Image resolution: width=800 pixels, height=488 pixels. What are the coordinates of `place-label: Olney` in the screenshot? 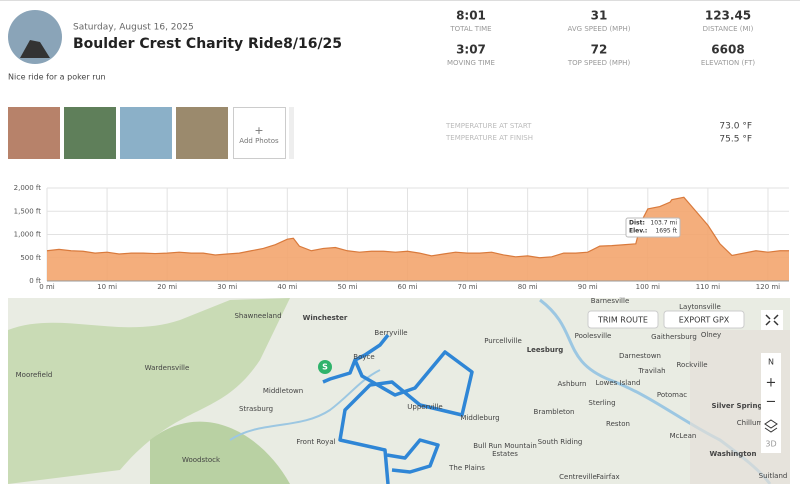 It's located at (711, 335).